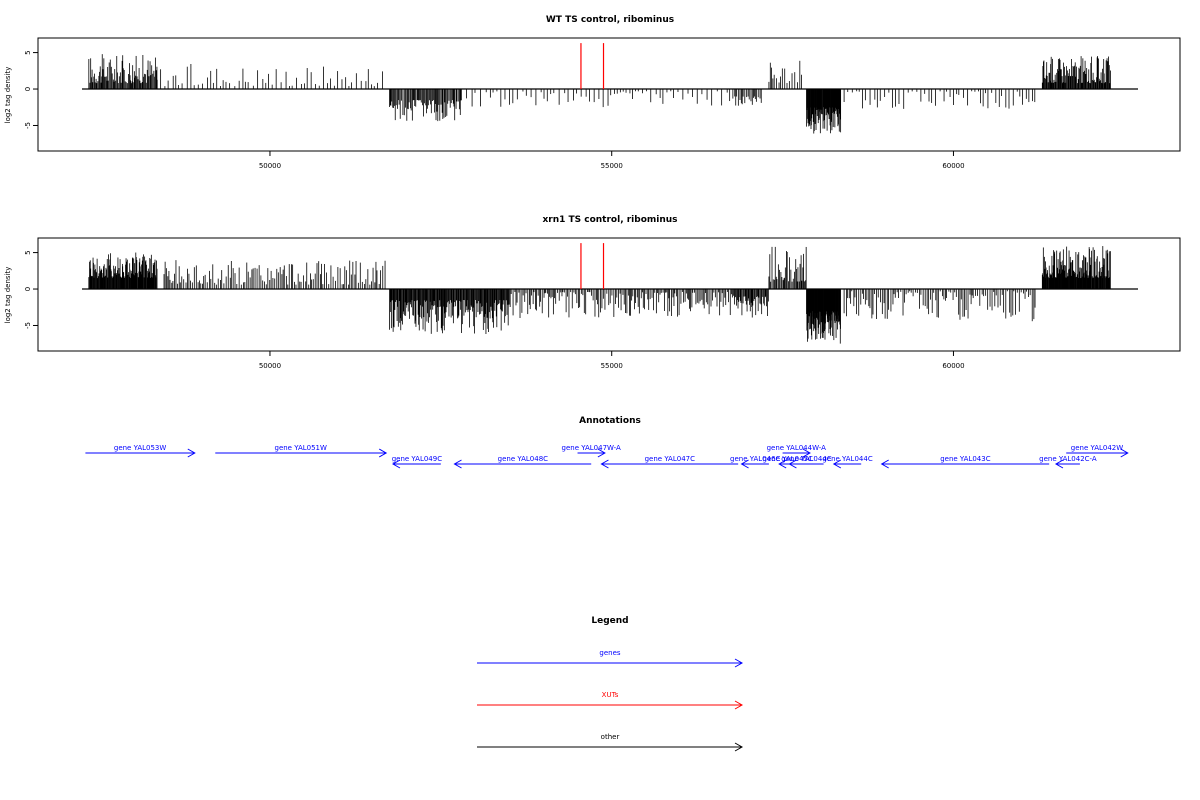 This screenshot has height=800, width=1200. What do you see at coordinates (610, 20) in the screenshot?
I see `panel-title: WT TS control, ribominus` at bounding box center [610, 20].